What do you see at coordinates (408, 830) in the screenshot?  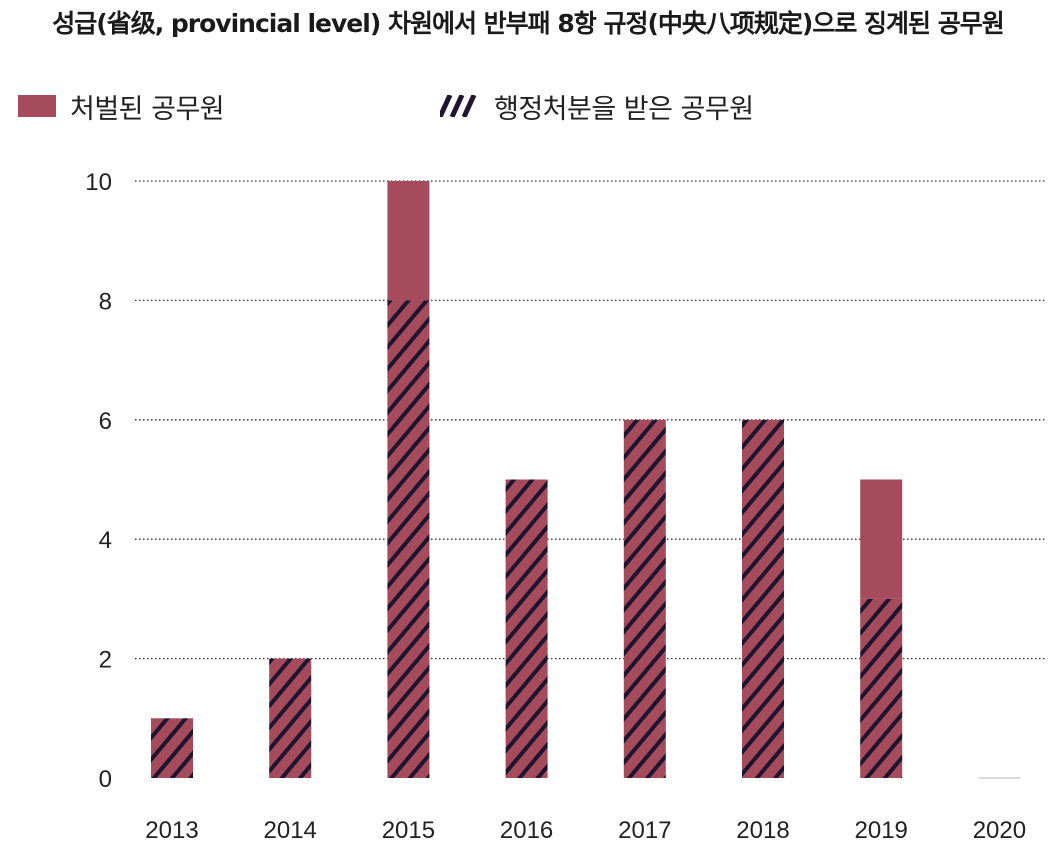 I see `x-tick-label: 2015` at bounding box center [408, 830].